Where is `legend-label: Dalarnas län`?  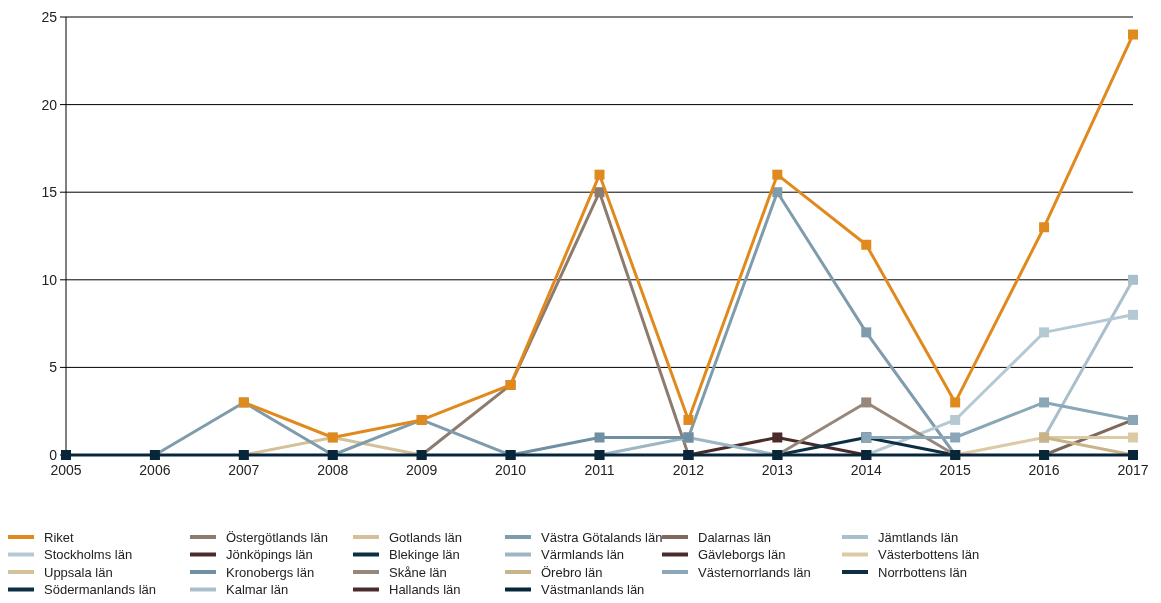 legend-label: Dalarnas län is located at coordinates (734, 537).